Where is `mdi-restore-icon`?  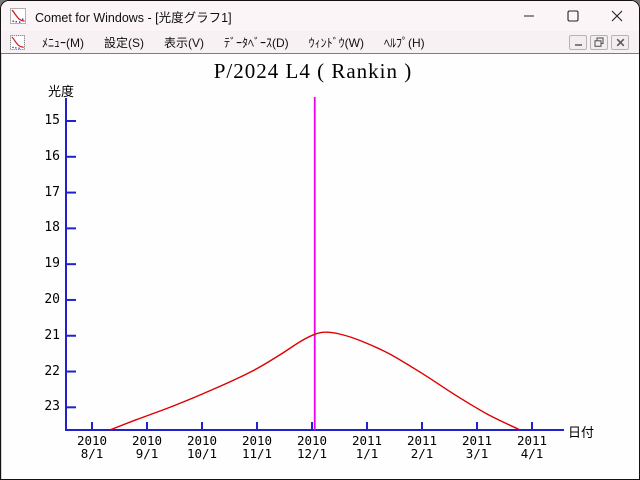
mdi-restore-icon is located at coordinates (599, 42).